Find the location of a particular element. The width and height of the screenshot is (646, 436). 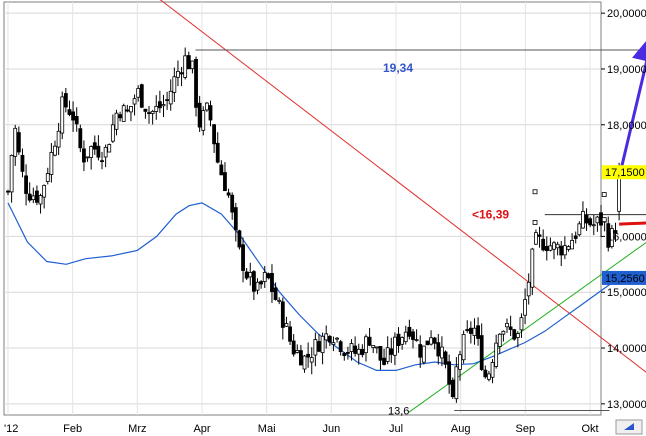

x-tick-label: Mai is located at coordinates (267, 429).